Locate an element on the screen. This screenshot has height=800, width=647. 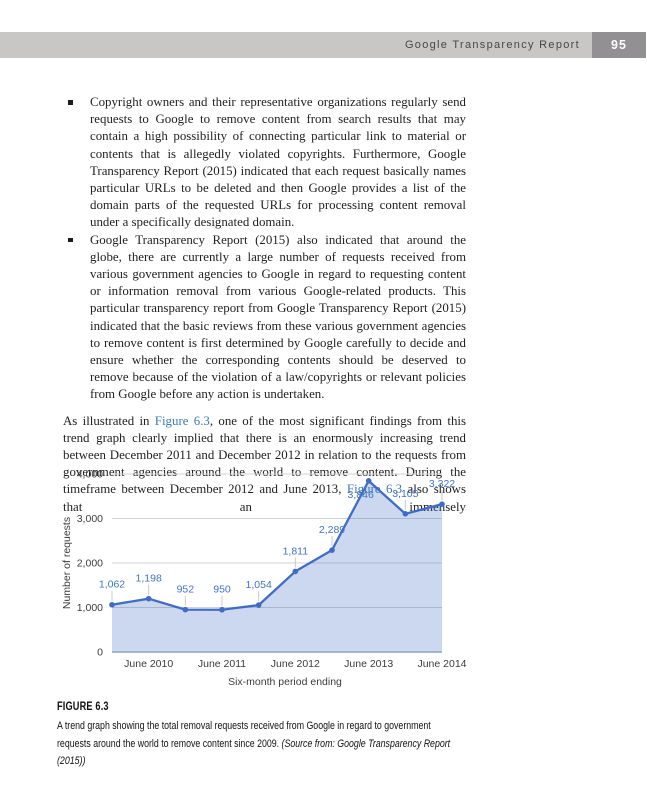
x-axis-tick-label: June 2013 is located at coordinates (368, 664).